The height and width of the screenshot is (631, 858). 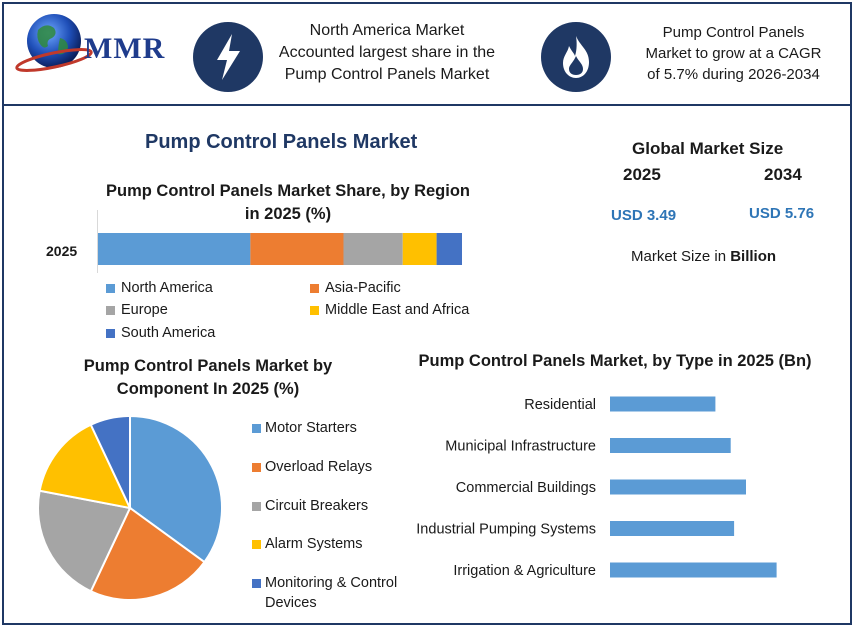 What do you see at coordinates (427, 105) in the screenshot?
I see `header-divider` at bounding box center [427, 105].